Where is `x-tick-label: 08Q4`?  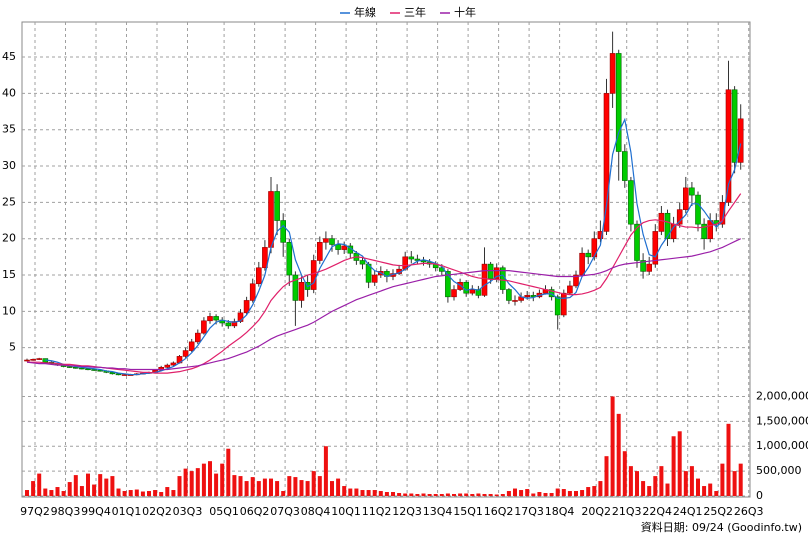
x-tick-label: 08Q4 is located at coordinates (316, 511).